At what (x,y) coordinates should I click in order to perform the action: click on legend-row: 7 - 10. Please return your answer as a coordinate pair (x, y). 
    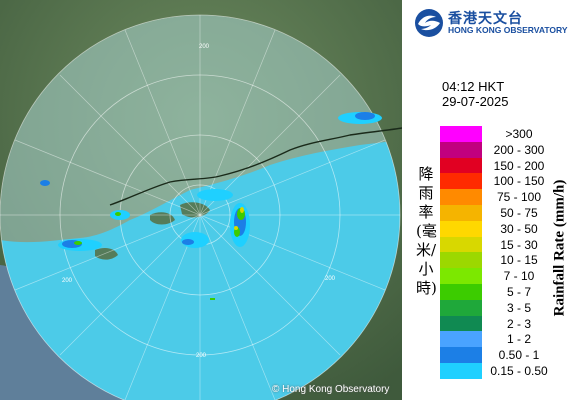
    Looking at the image, I should click on (507, 276).